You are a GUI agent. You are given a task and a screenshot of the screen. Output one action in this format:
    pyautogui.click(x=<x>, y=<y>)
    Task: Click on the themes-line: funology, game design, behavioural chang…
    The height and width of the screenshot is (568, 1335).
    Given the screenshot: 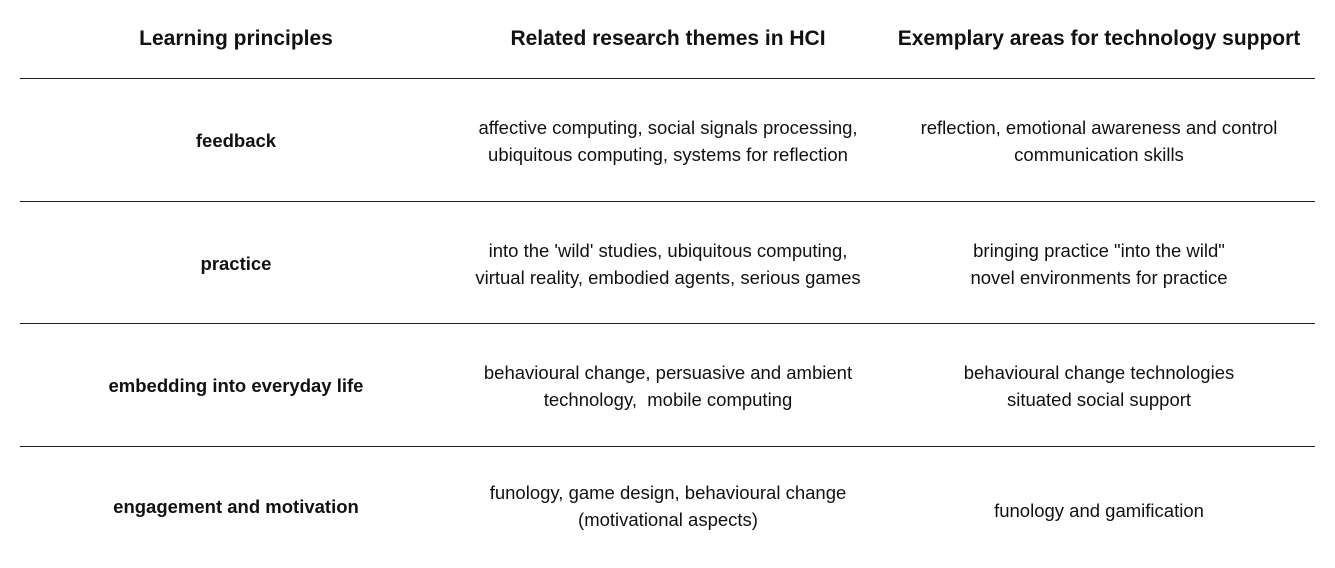 What is the action you would take?
    pyautogui.click(x=668, y=492)
    